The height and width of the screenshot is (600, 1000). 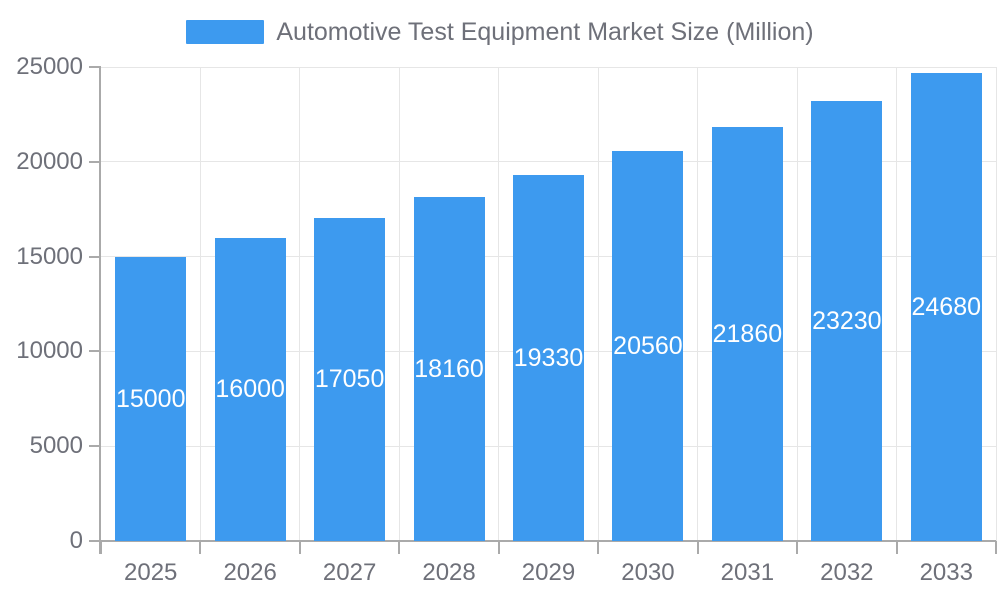 What do you see at coordinates (946, 572) in the screenshot?
I see `x-axis-tick-label: 2033` at bounding box center [946, 572].